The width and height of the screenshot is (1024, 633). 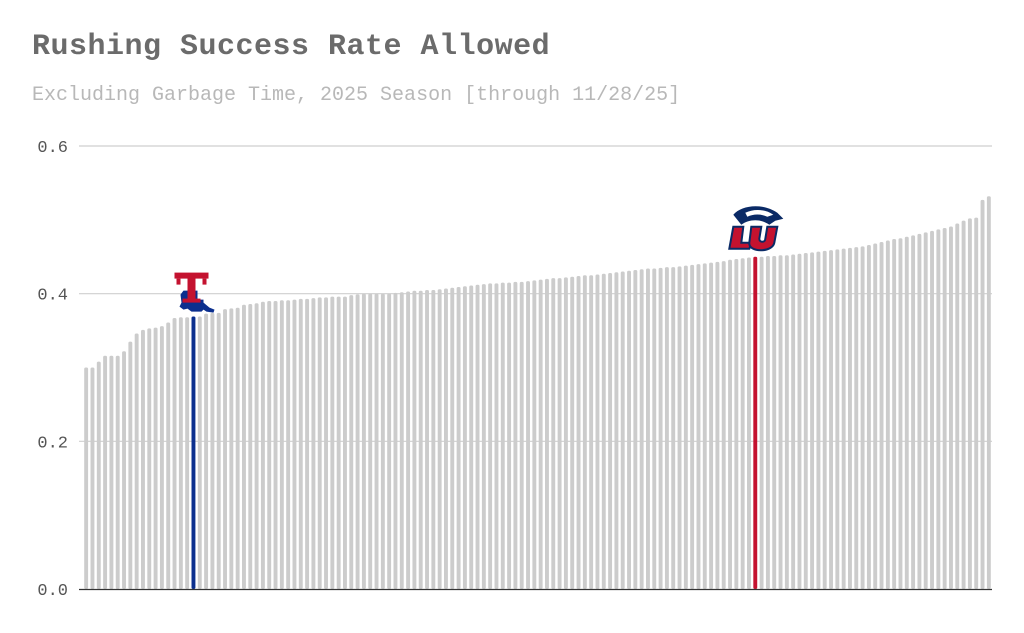 I want to click on y-axis-tick-labels: 0.0 0.2 0.4 0.6, so click(x=52, y=370).